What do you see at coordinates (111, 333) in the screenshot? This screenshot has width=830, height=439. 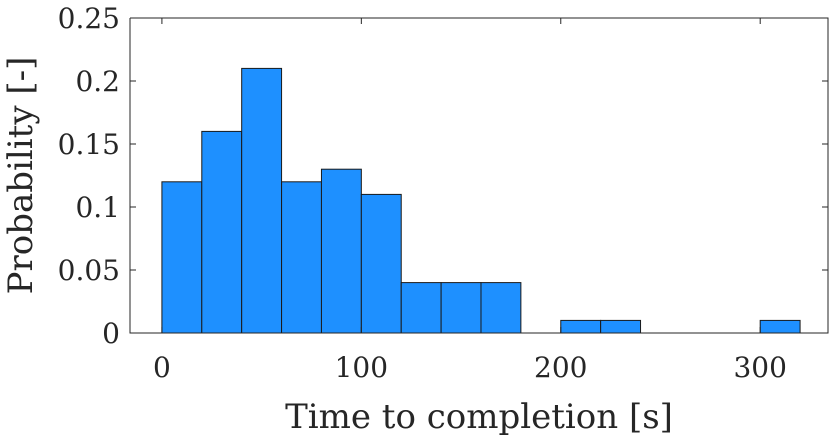 I see `y-tick-label: 0` at bounding box center [111, 333].